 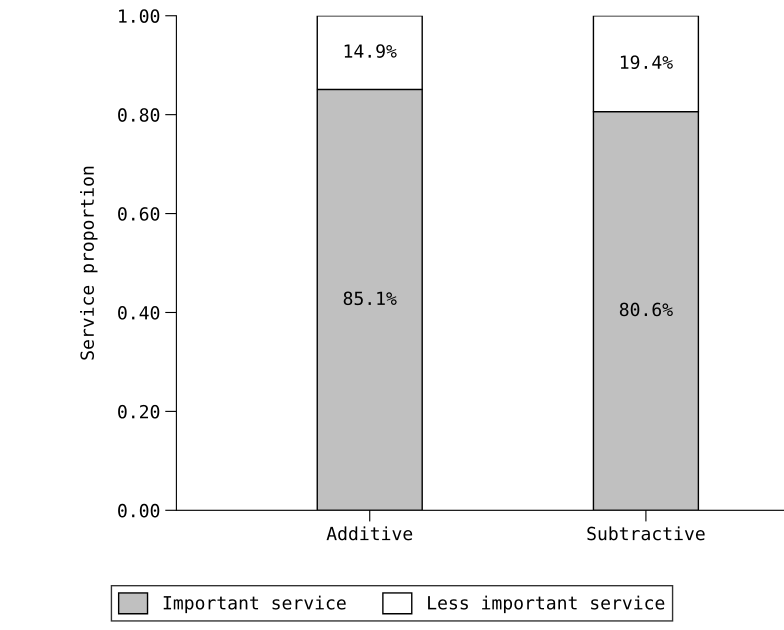 What do you see at coordinates (139, 411) in the screenshot?
I see `y-tick-label: 0.20` at bounding box center [139, 411].